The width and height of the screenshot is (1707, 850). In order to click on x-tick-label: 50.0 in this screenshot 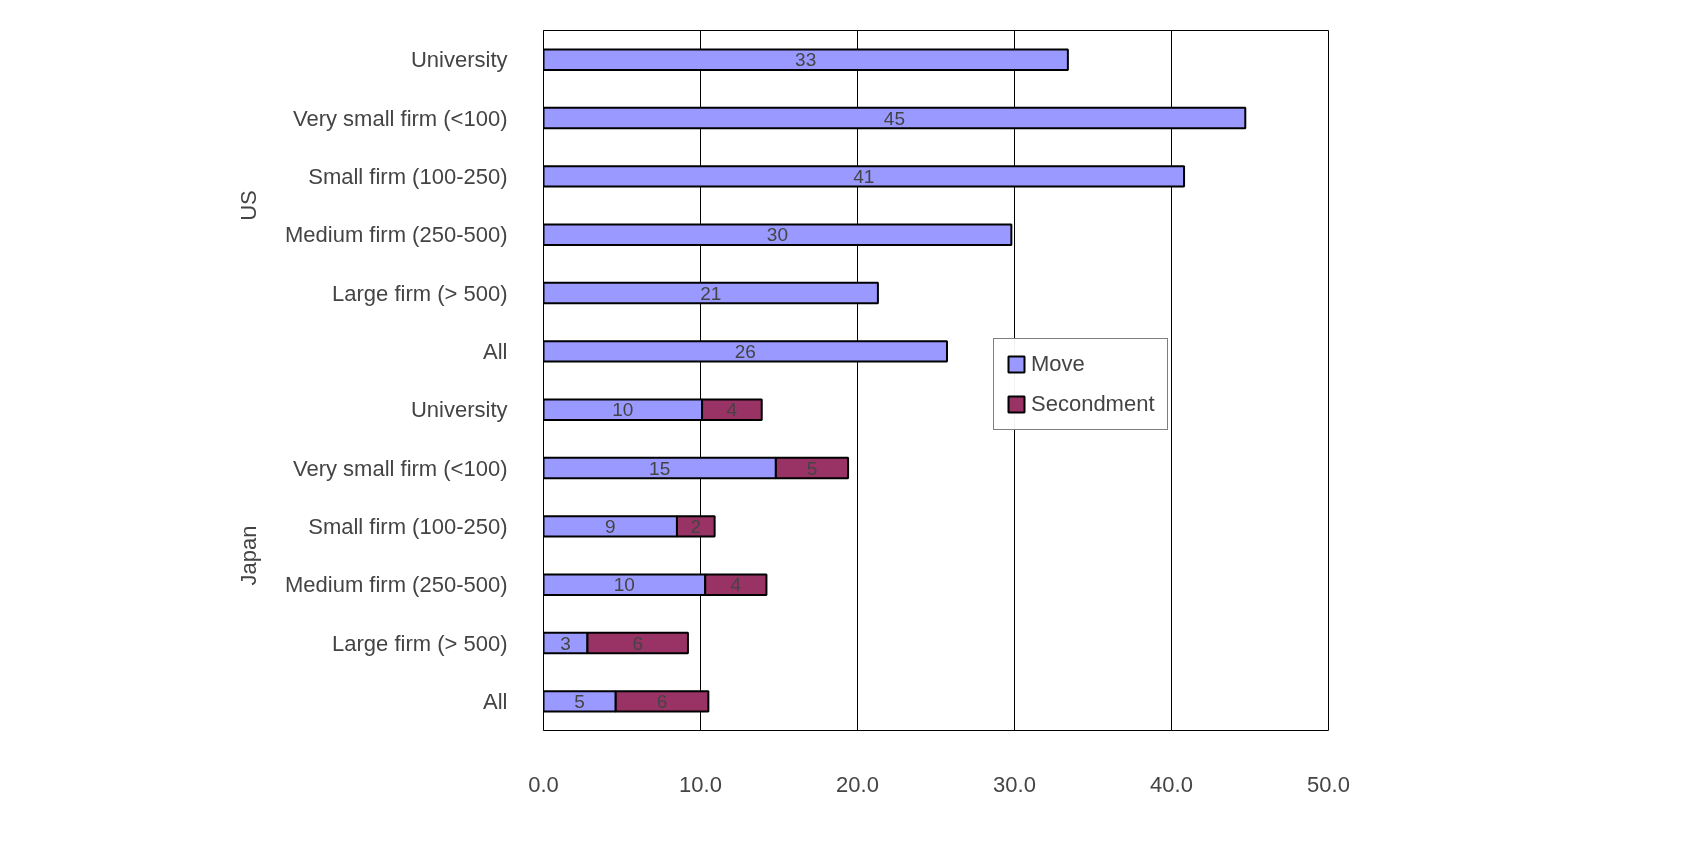, I will do `click(1328, 784)`.